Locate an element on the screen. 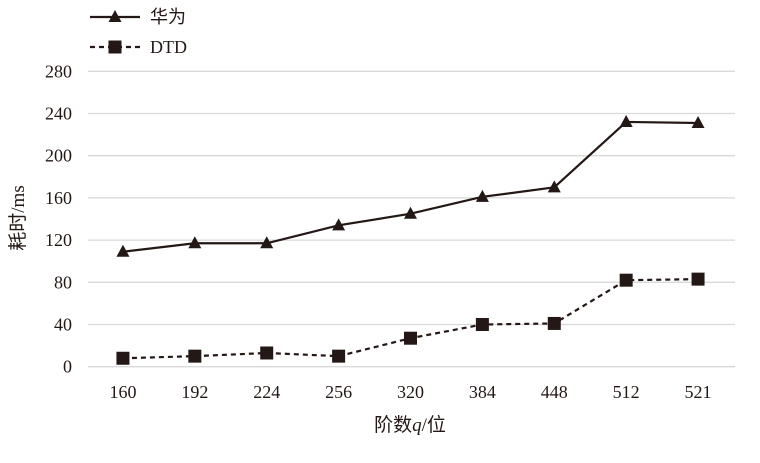  legend-label: DTD is located at coordinates (168, 47).